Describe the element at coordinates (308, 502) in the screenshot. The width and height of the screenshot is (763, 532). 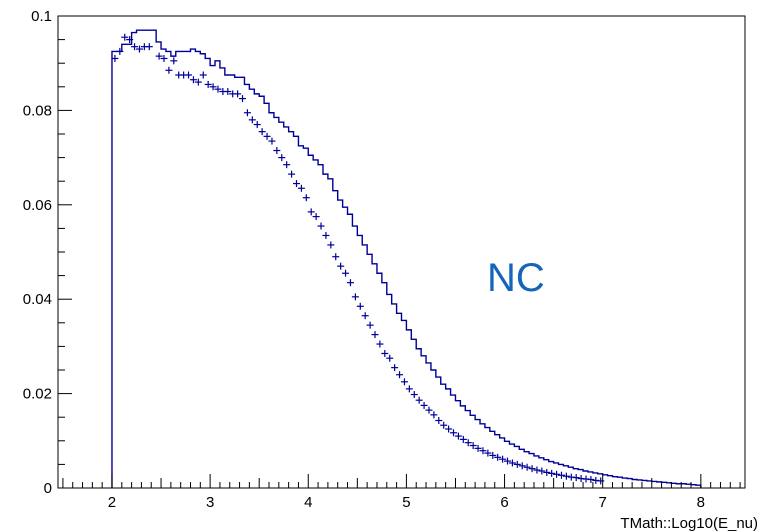
I see `x-tick-label: 4` at that location.